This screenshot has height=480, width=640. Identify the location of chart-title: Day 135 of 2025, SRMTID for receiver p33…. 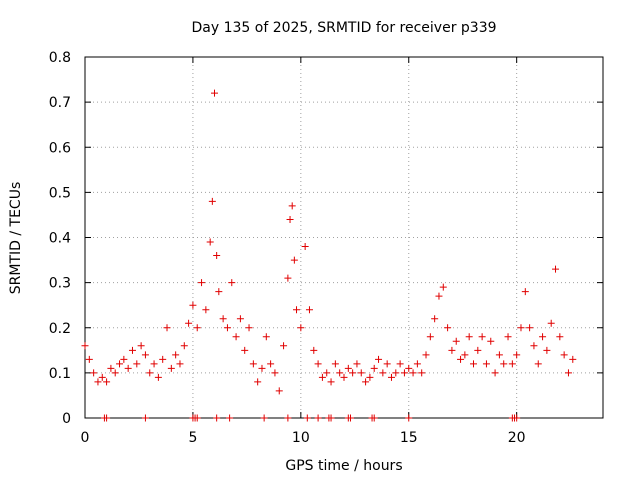
(343, 28).